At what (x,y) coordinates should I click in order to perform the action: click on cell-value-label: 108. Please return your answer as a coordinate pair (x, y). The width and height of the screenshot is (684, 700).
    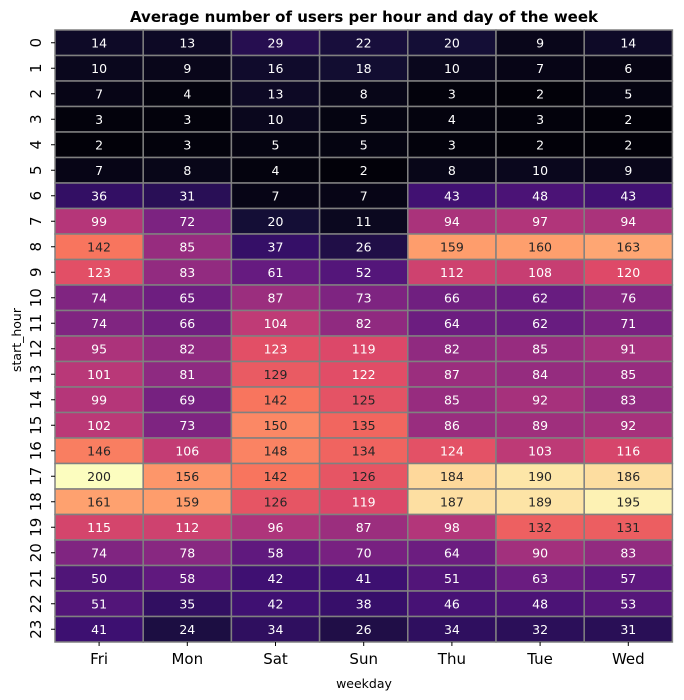
    Looking at the image, I should click on (540, 272).